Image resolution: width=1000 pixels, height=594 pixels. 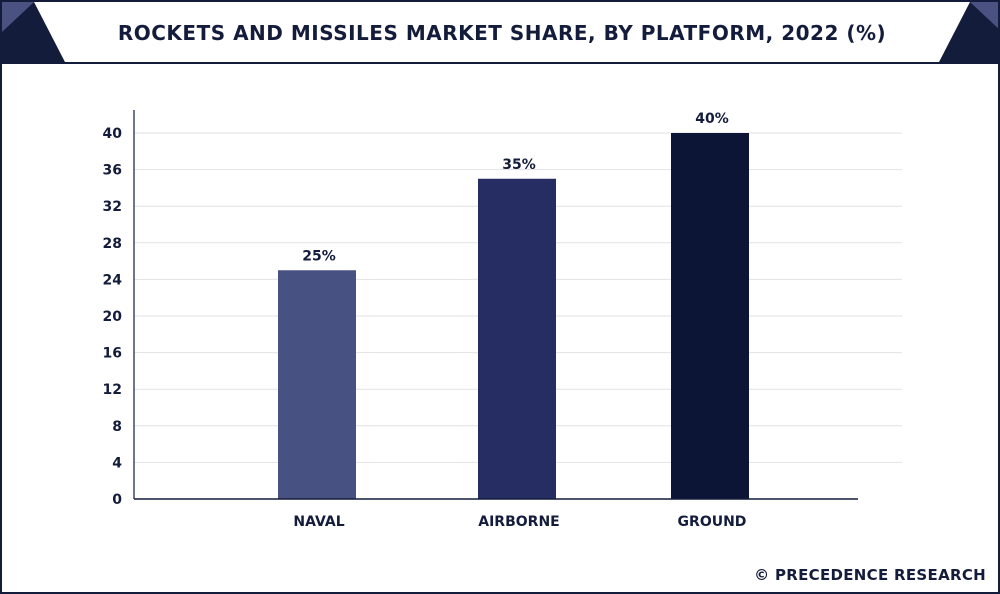 I want to click on y-tick-label: 32, so click(x=112, y=207).